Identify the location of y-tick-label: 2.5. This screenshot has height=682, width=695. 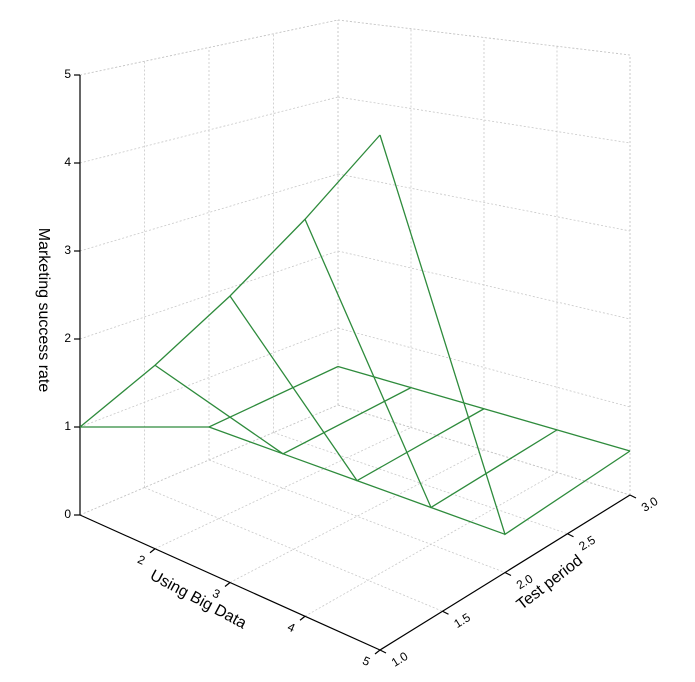
(587, 543).